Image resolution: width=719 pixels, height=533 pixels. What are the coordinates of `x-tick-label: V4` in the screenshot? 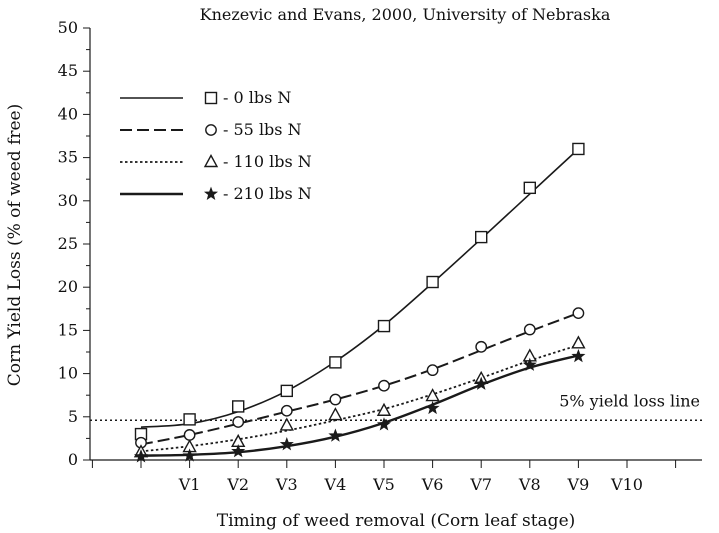 It's located at (335, 484).